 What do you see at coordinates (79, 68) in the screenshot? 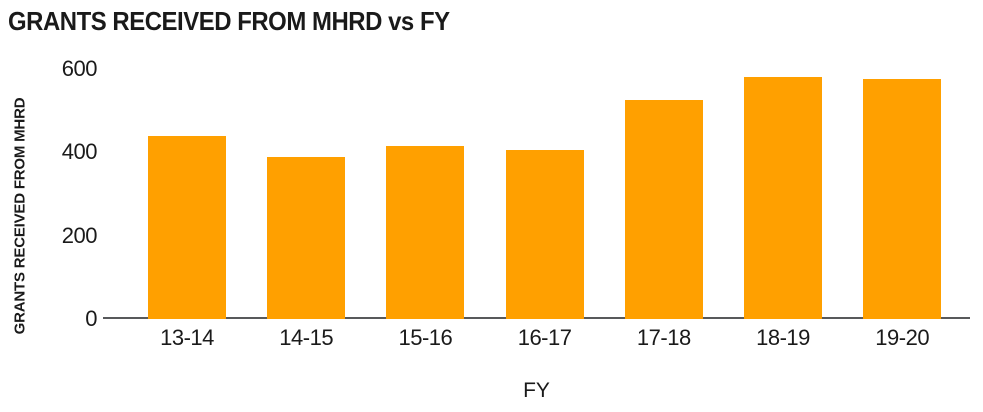
I see `y-tick-label-600: 600` at bounding box center [79, 68].